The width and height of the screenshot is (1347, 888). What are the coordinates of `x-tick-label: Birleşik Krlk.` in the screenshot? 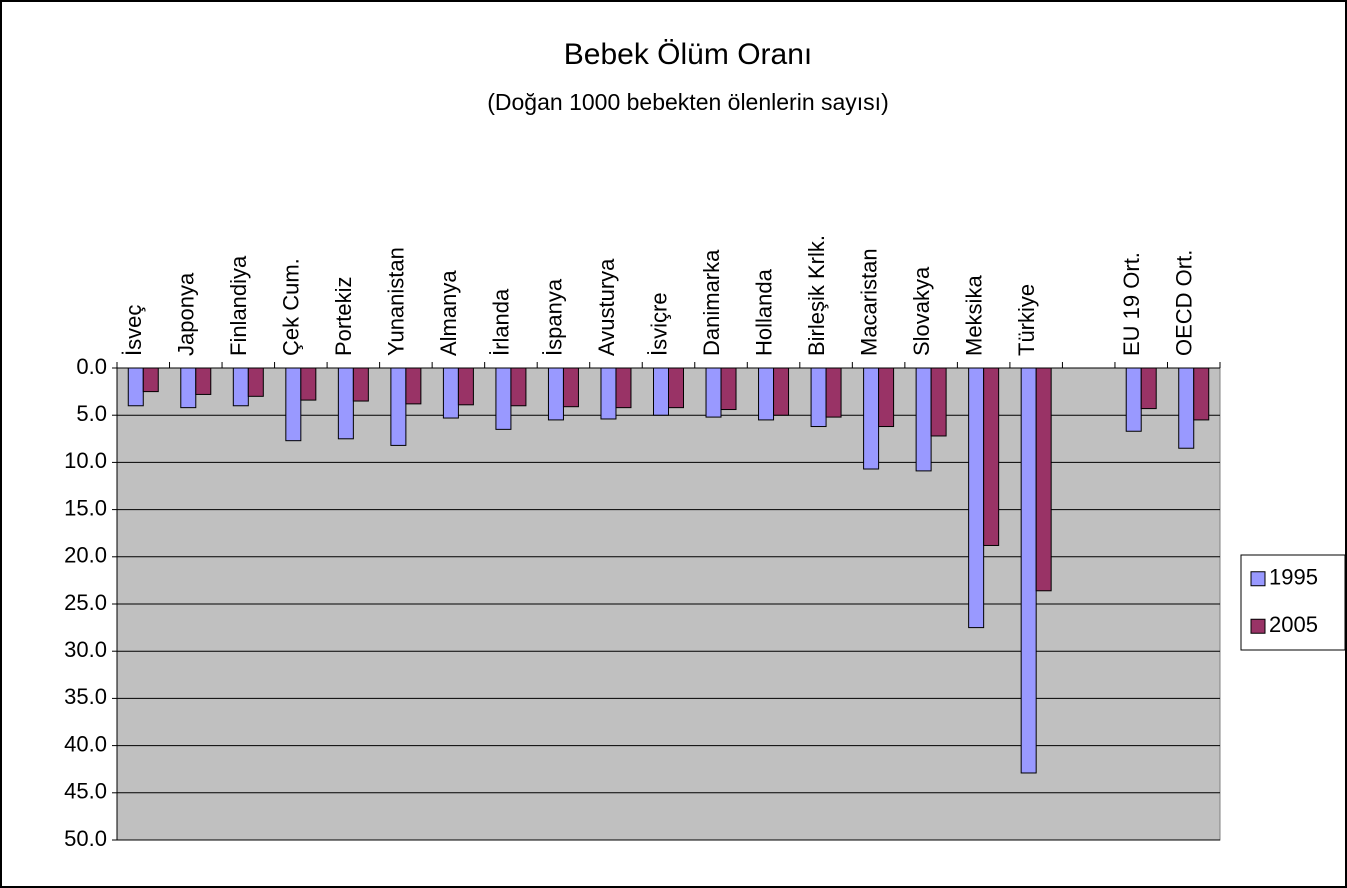 It's located at (816, 295).